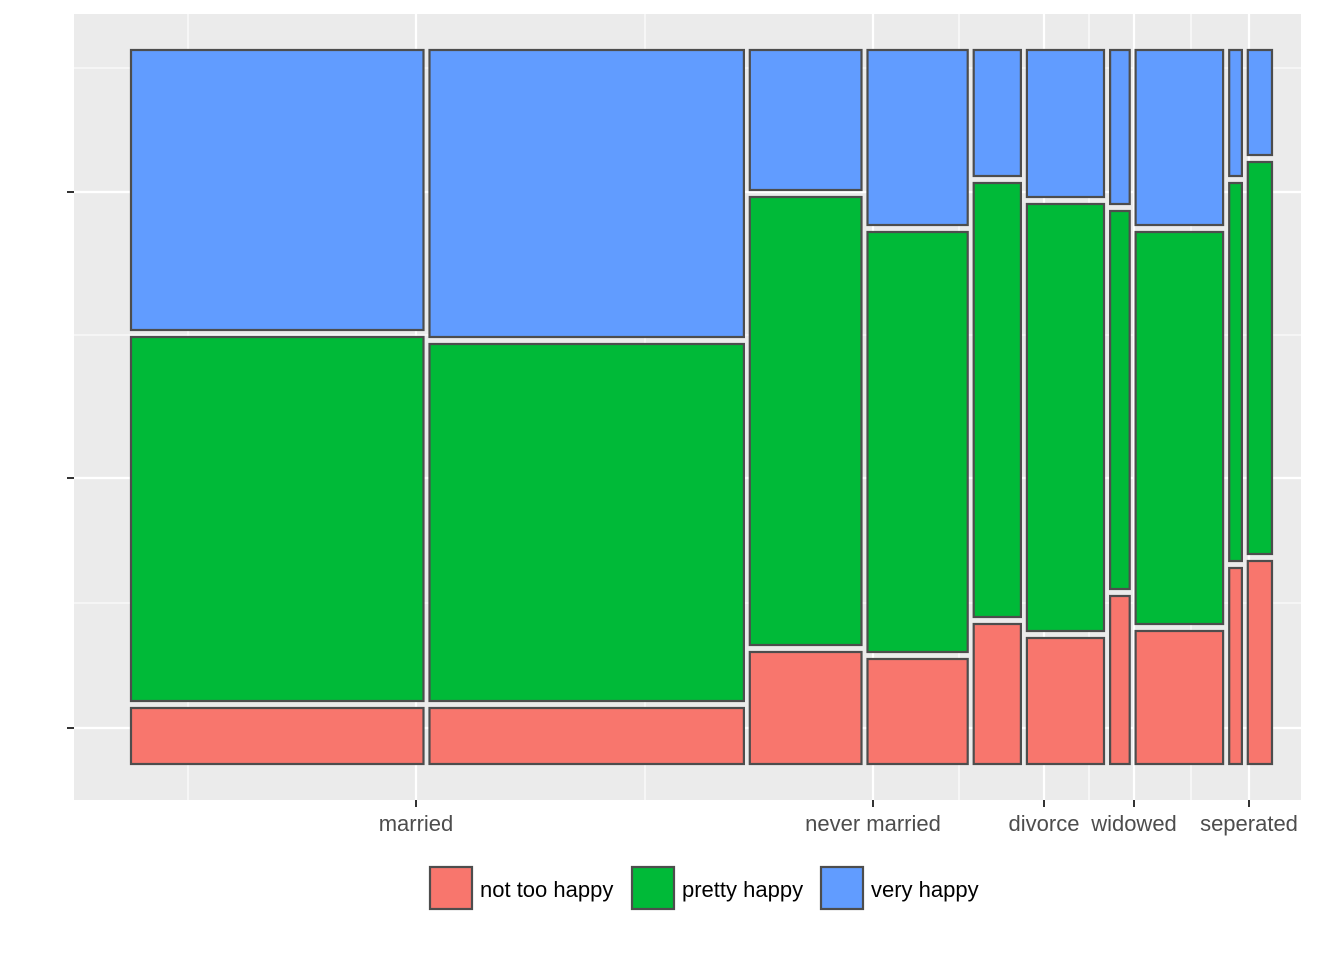  I want to click on legend-label-not-too-happy: not too happy, so click(546, 889).